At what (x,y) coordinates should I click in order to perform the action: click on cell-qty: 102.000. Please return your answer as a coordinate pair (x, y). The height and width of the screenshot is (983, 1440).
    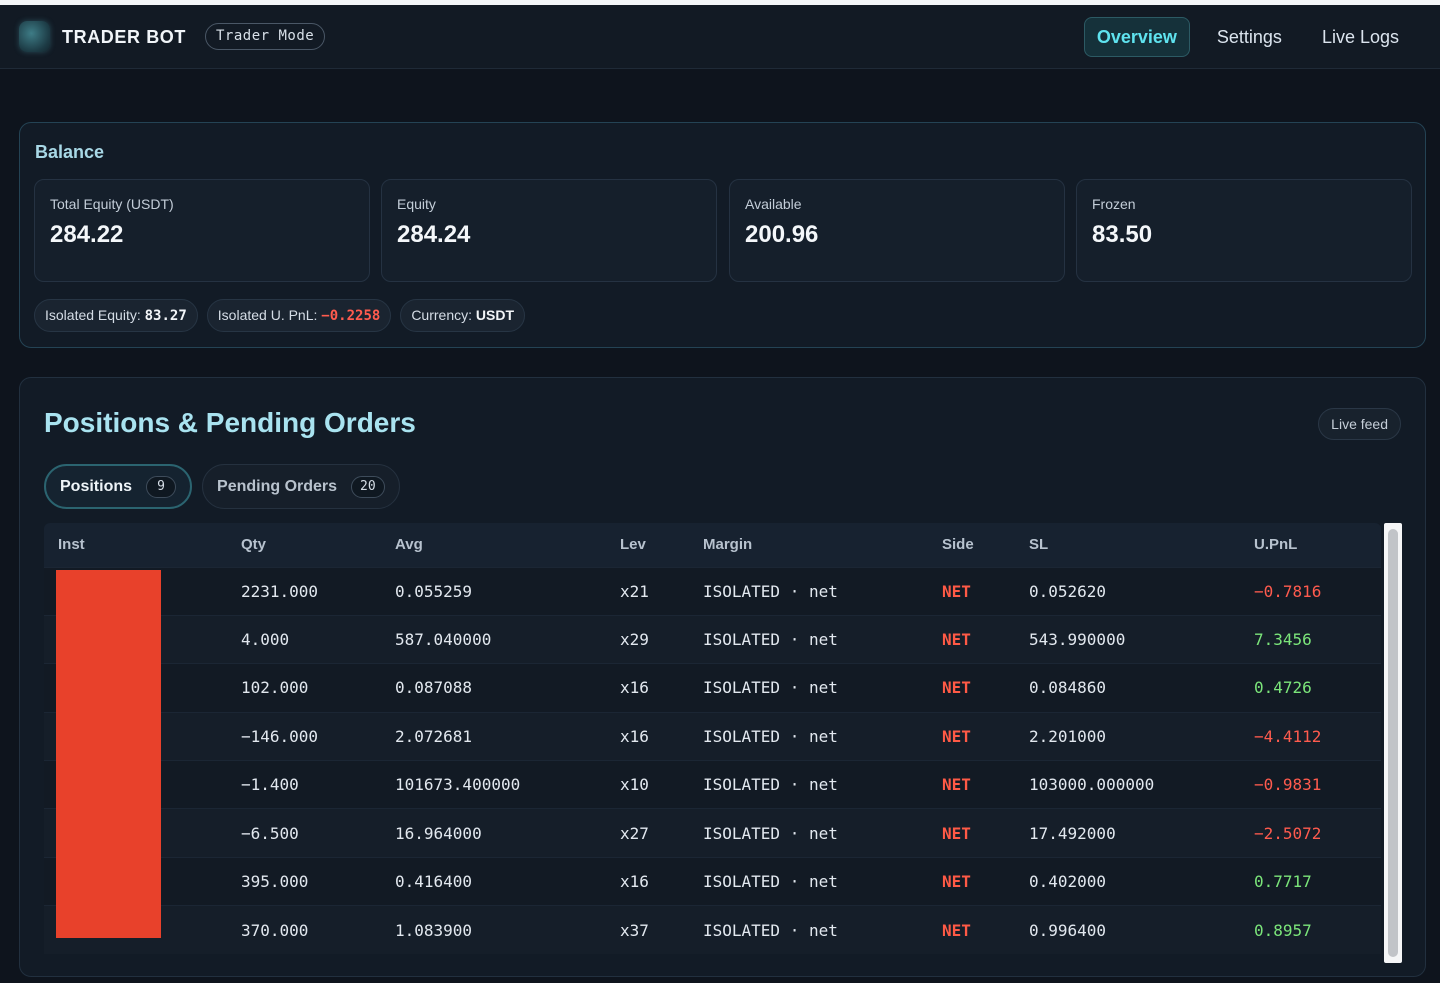
    Looking at the image, I should click on (275, 688).